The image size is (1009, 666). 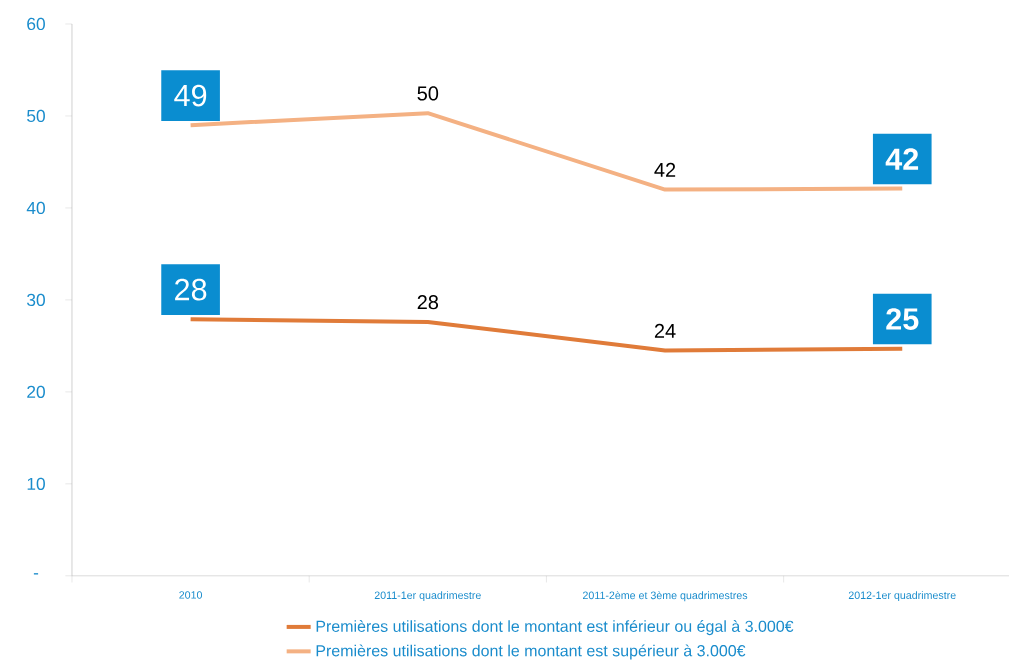 I want to click on y-tick-label: 60, so click(x=36, y=23).